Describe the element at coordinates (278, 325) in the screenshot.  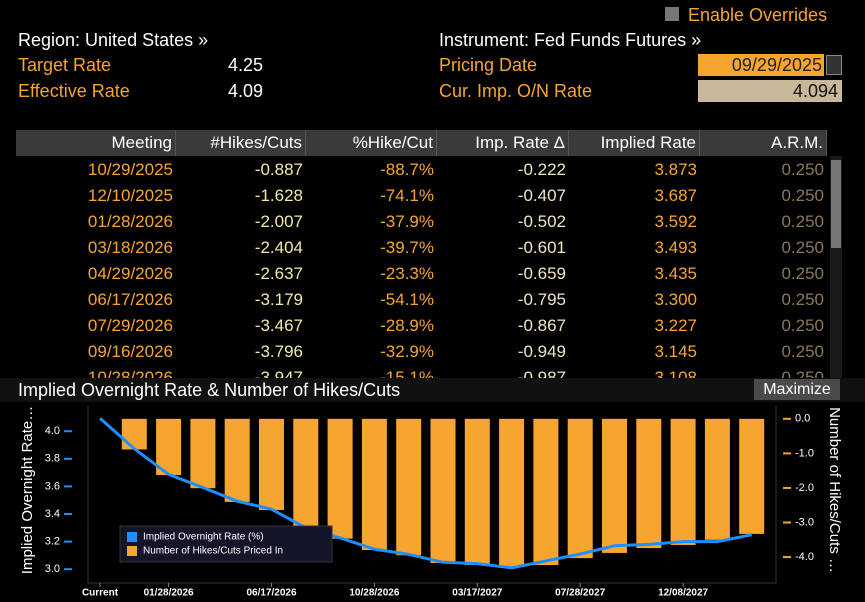
I see `table-cell: -3.467` at that location.